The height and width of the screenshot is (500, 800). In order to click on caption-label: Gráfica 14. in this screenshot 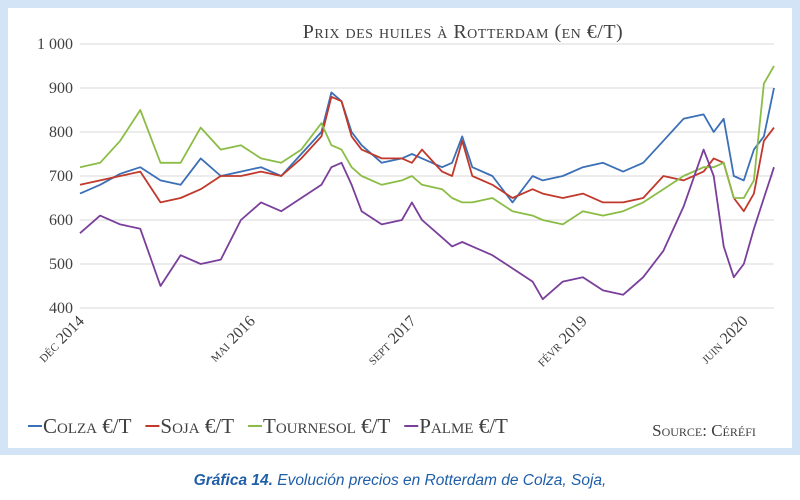, I will do `click(233, 480)`.